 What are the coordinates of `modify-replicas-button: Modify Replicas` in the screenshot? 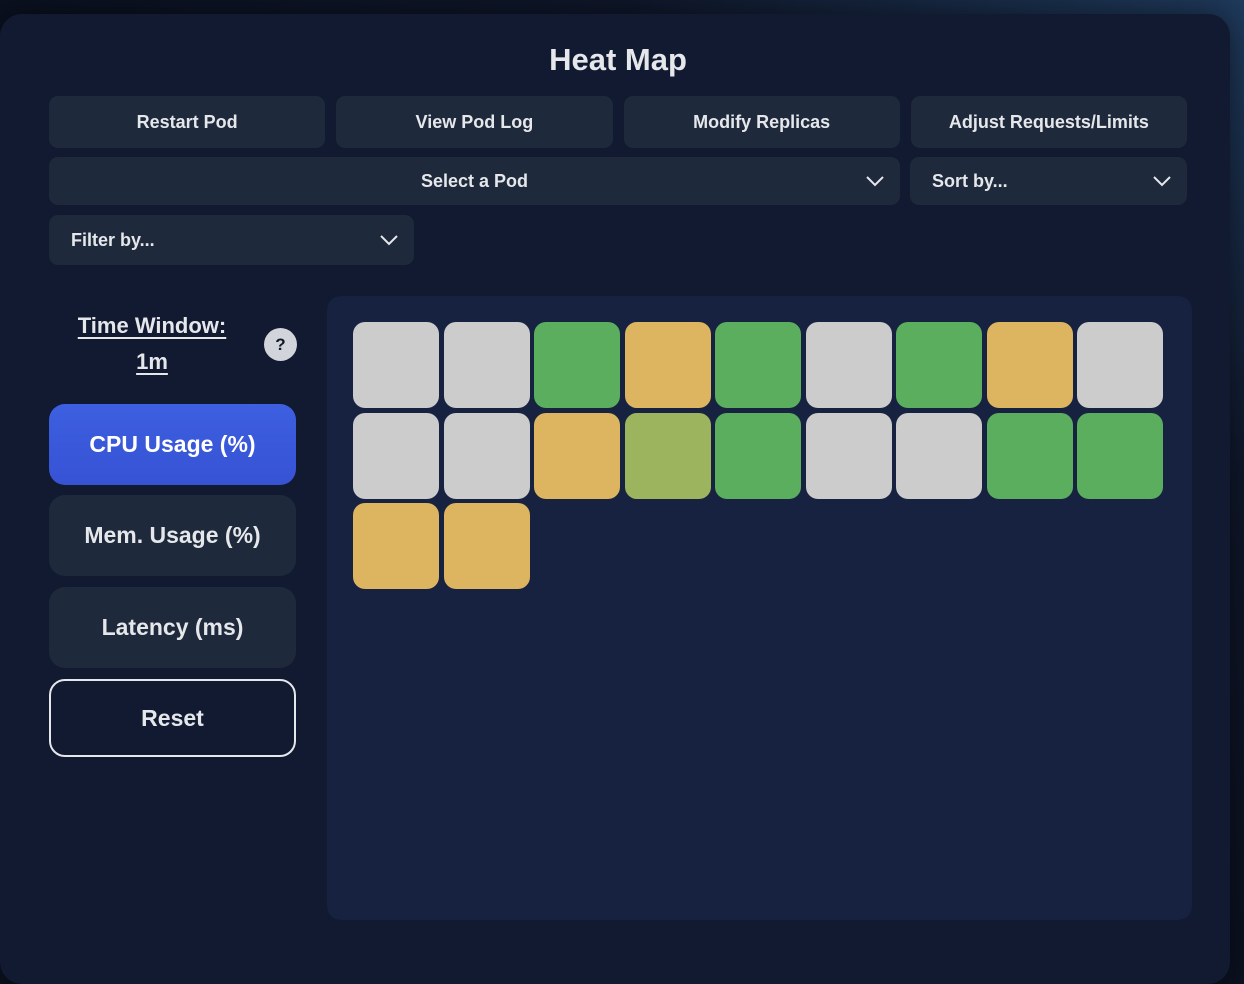 It's located at (762, 122).